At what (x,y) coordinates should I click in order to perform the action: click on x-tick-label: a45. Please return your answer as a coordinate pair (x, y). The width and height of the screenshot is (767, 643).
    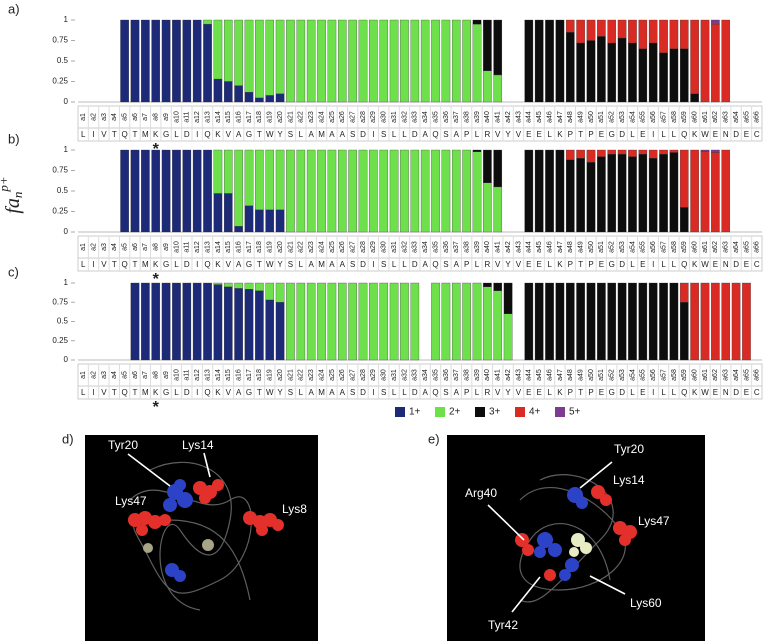
    Looking at the image, I should click on (539, 117).